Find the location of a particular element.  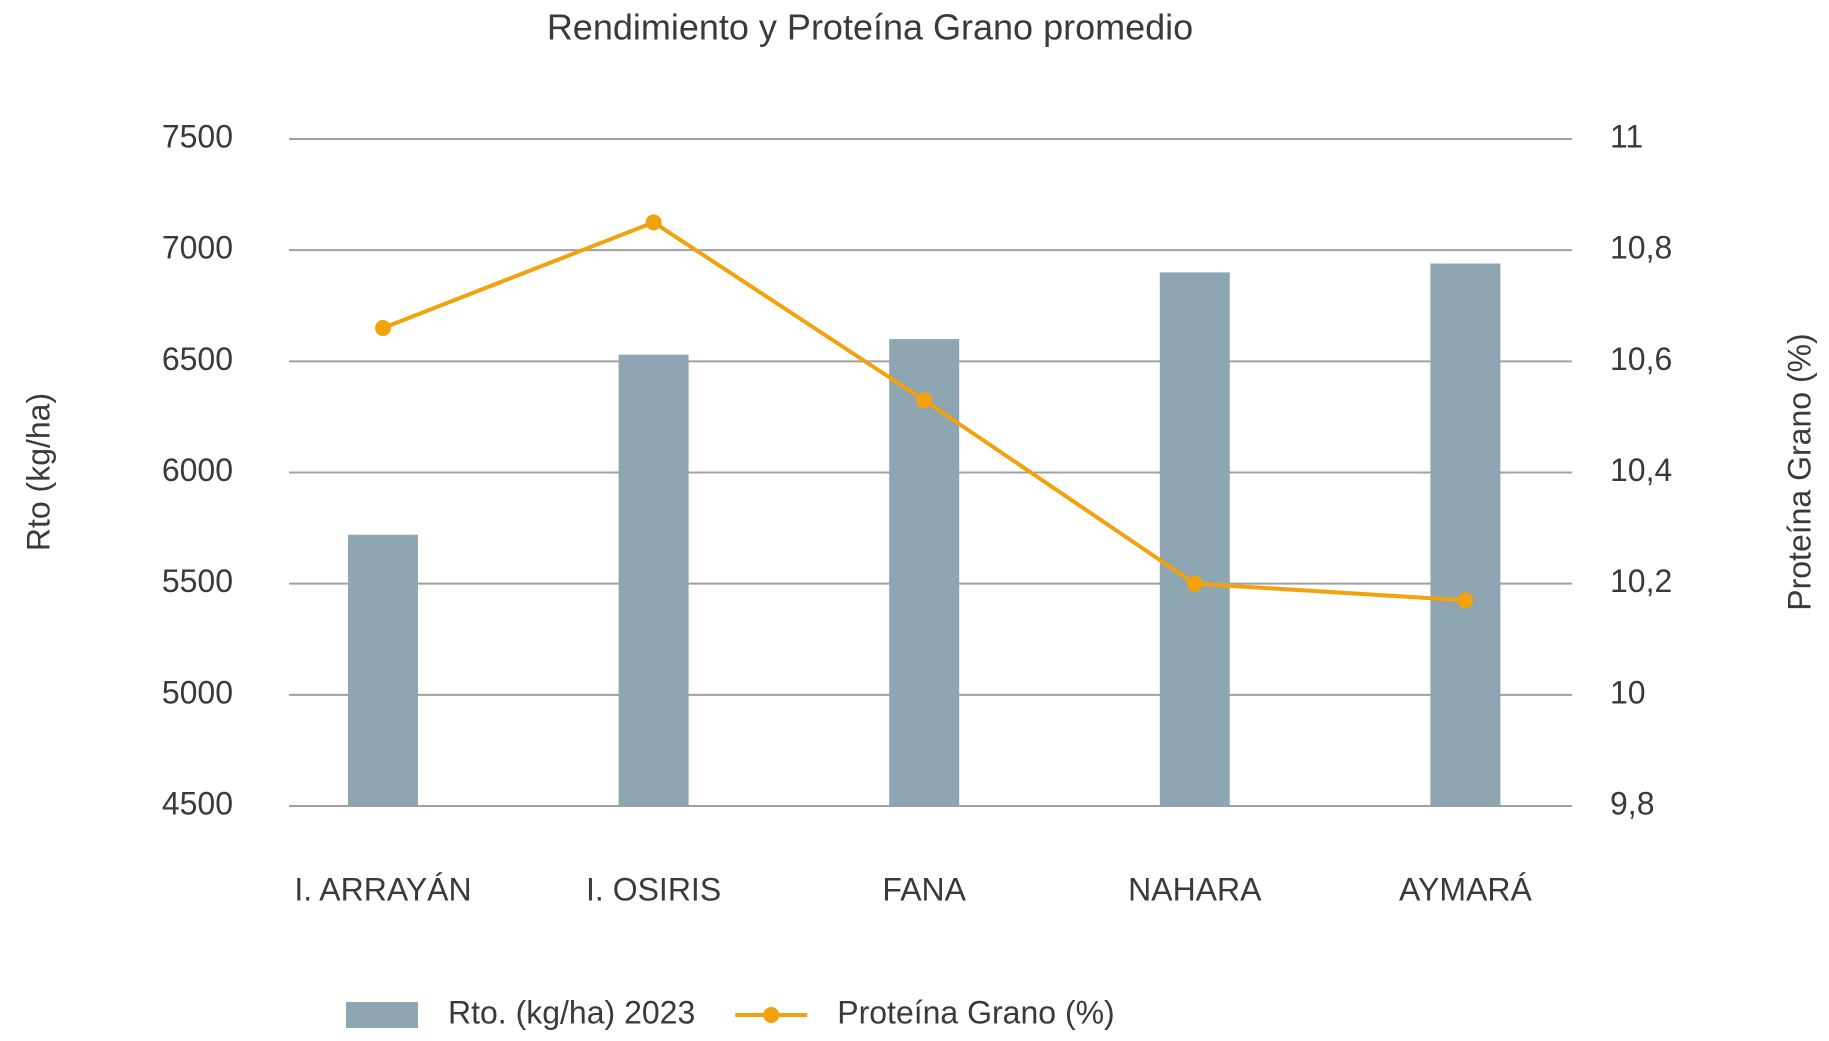

y-tick-label: 7500 is located at coordinates (197, 136).